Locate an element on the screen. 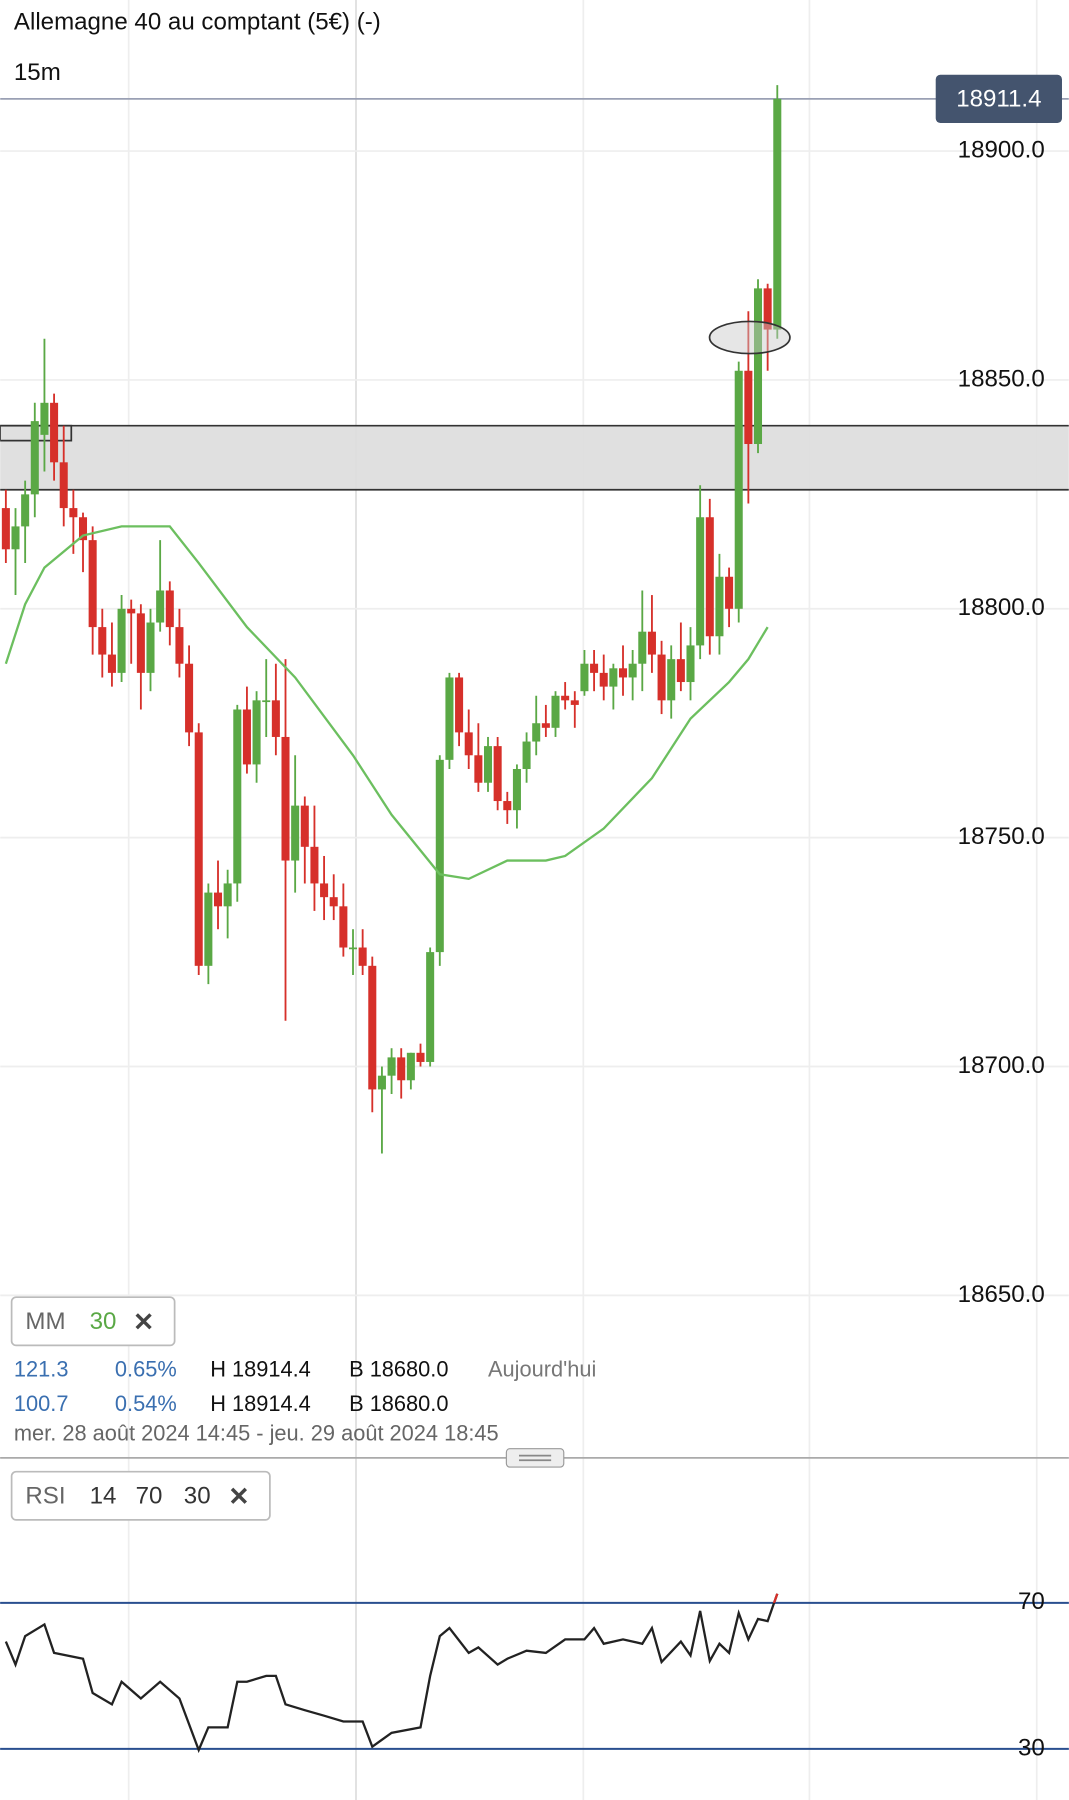  resize-handle is located at coordinates (535, 1458).